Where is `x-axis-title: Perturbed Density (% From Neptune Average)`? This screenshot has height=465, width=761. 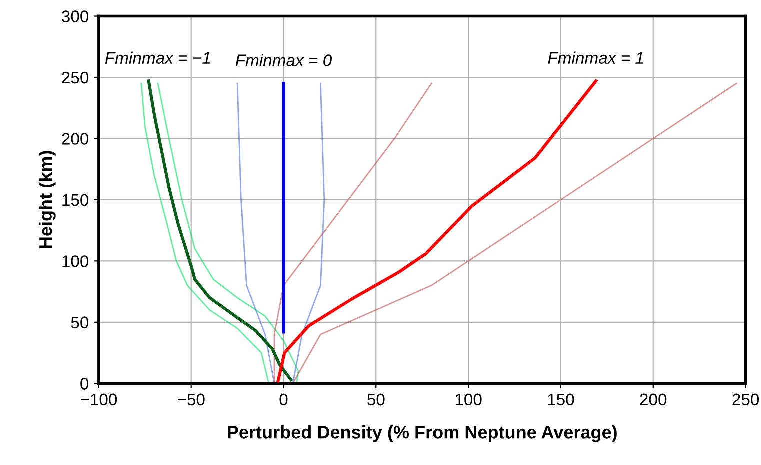 x-axis-title: Perturbed Density (% From Neptune Average) is located at coordinates (422, 434).